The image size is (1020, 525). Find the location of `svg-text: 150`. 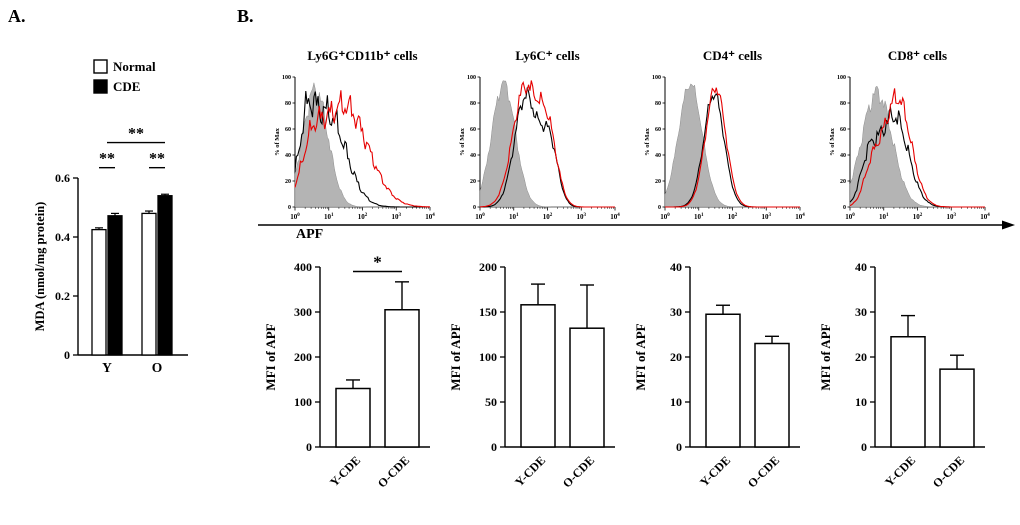

svg-text: 150 is located at coordinates (488, 312).